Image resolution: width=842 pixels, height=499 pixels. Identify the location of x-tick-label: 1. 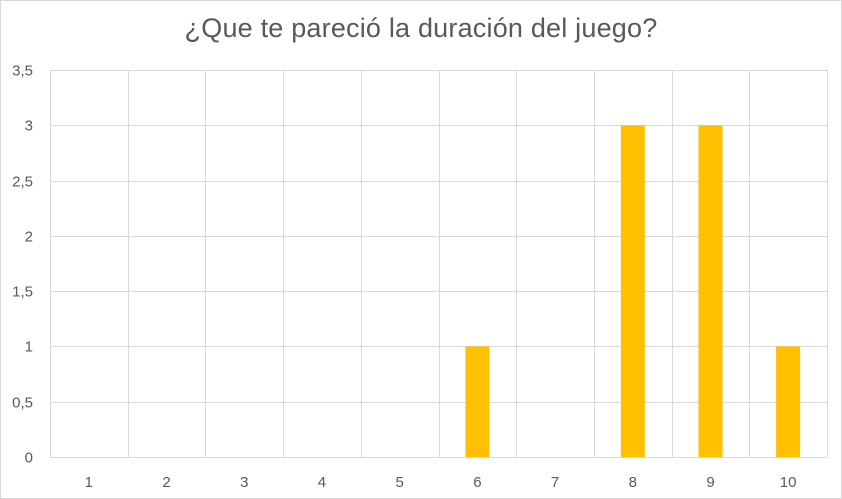
(89, 482).